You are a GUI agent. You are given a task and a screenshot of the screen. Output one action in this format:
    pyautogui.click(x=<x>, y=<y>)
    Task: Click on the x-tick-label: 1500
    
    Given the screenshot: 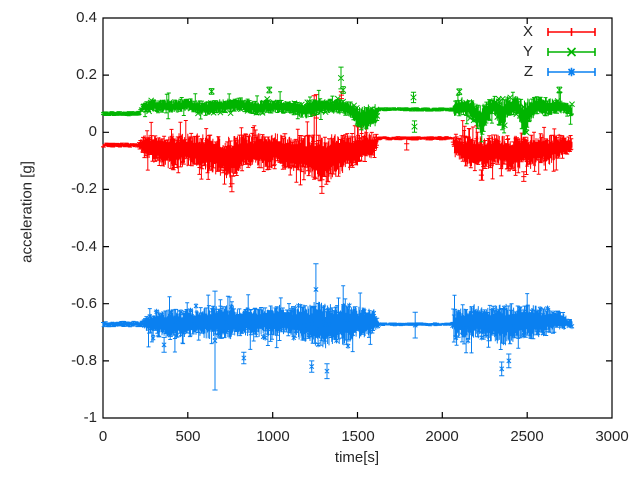 What is the action you would take?
    pyautogui.click(x=358, y=436)
    